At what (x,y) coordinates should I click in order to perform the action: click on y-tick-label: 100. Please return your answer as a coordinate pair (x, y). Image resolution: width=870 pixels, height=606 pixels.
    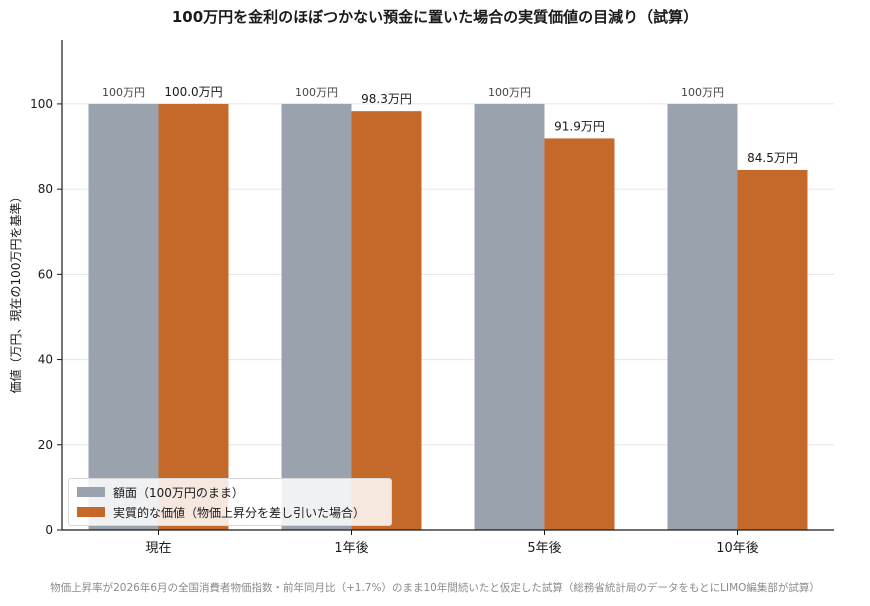
    Looking at the image, I should click on (41, 104).